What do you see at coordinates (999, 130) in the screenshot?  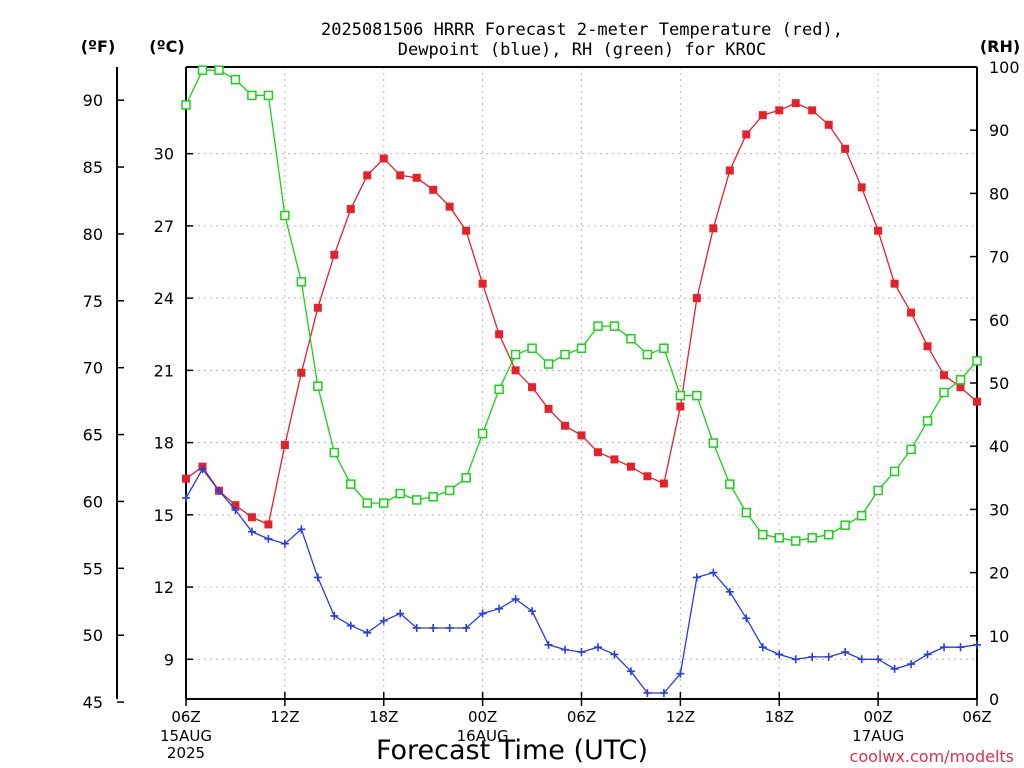 I see `rh-tick-label: 90` at bounding box center [999, 130].